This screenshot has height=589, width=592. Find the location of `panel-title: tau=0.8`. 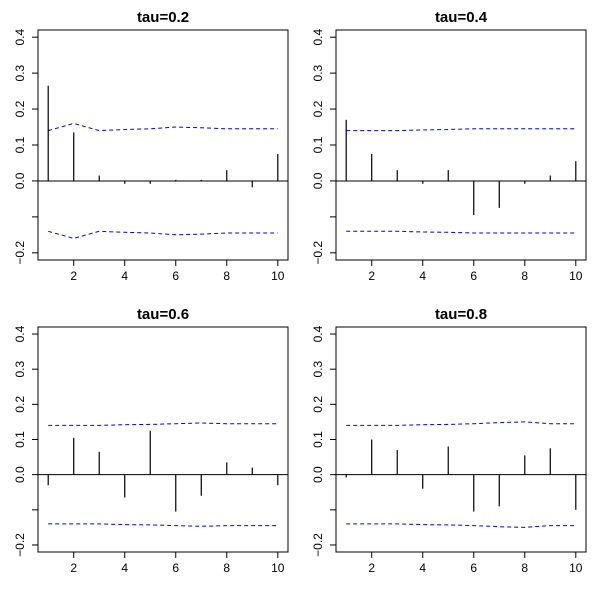

panel-title: tau=0.8 is located at coordinates (461, 314).